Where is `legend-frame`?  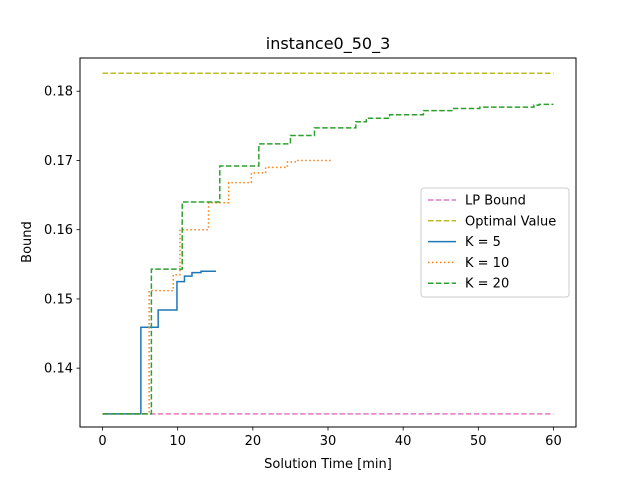
legend-frame is located at coordinates (495, 242).